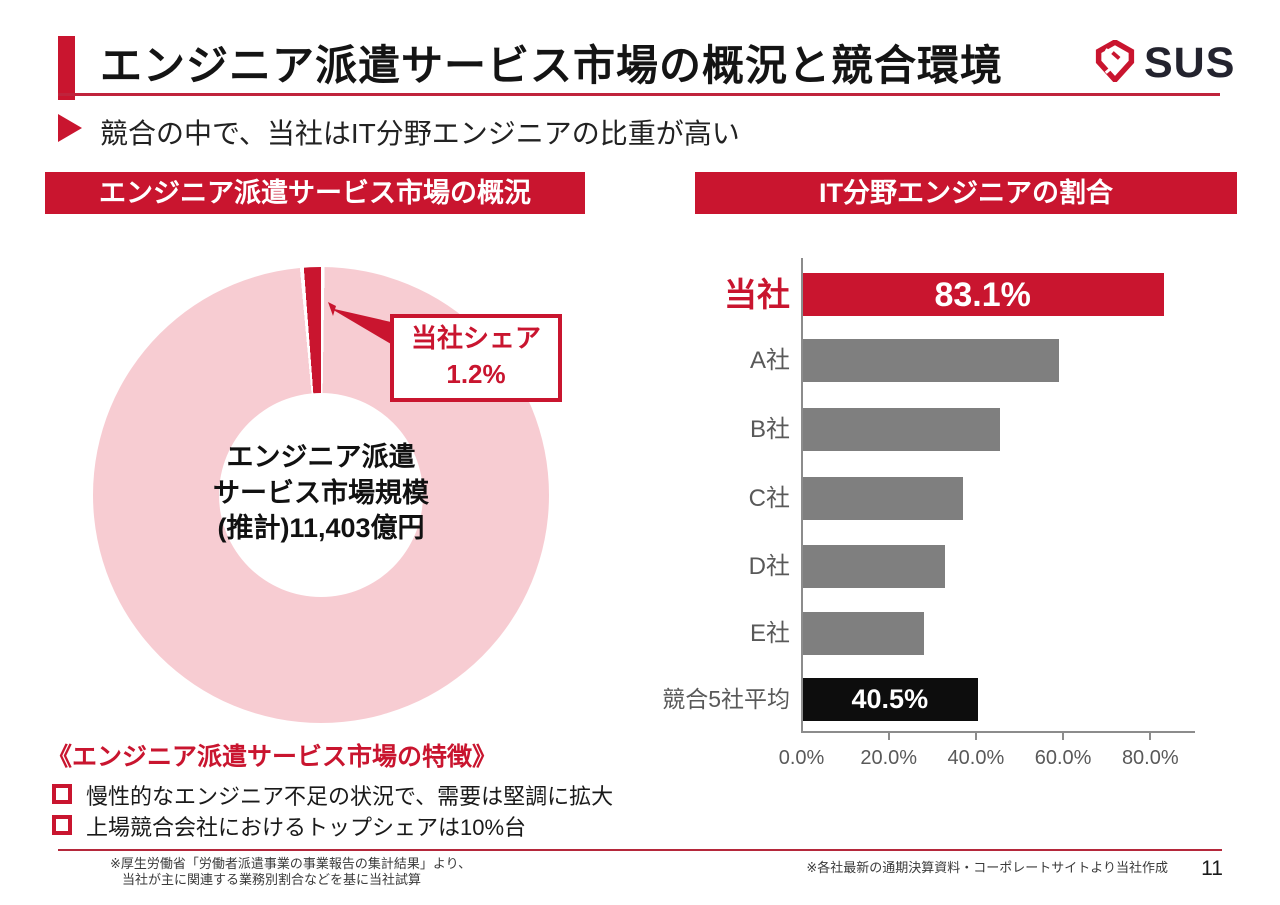  What do you see at coordinates (321, 457) in the screenshot?
I see `donut-center-line1: エンジニア派遣` at bounding box center [321, 457].